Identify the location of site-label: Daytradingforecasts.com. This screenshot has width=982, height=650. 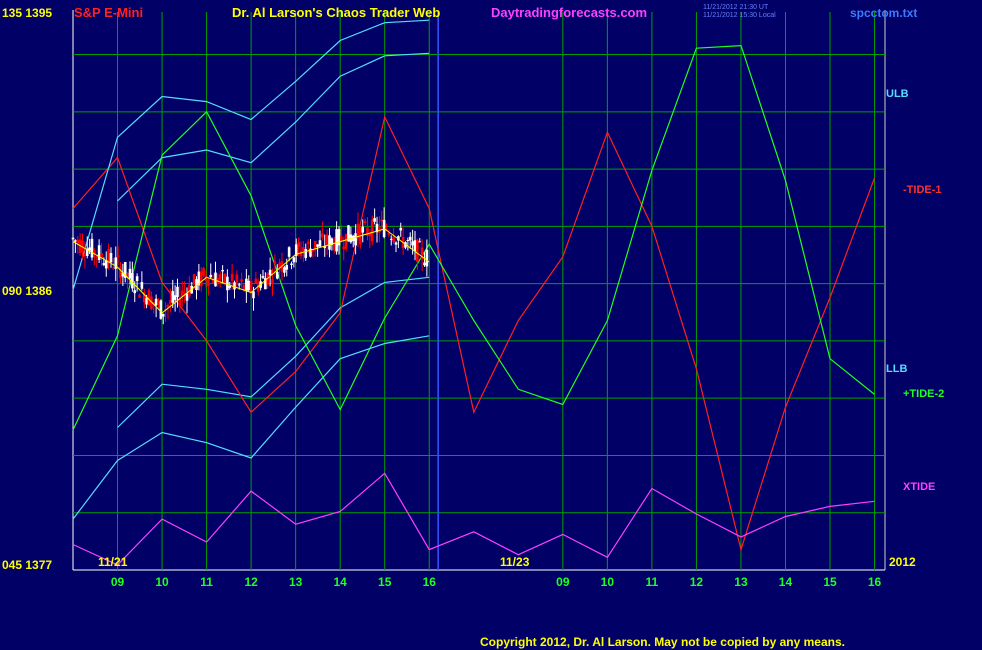
(569, 12).